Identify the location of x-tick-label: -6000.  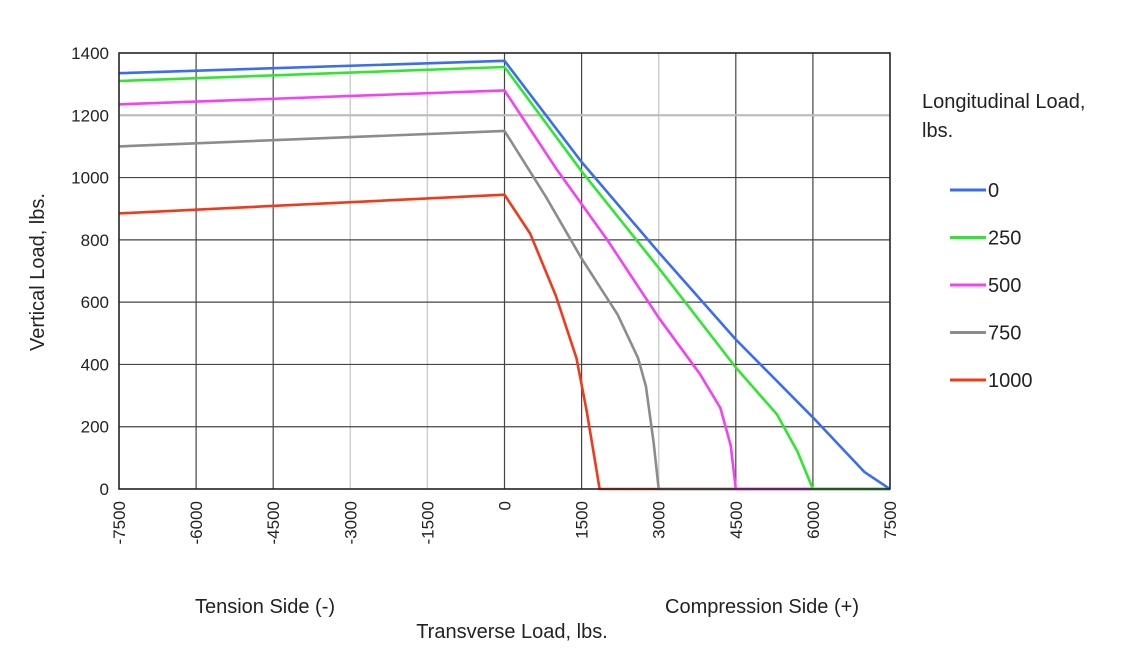
(196, 522).